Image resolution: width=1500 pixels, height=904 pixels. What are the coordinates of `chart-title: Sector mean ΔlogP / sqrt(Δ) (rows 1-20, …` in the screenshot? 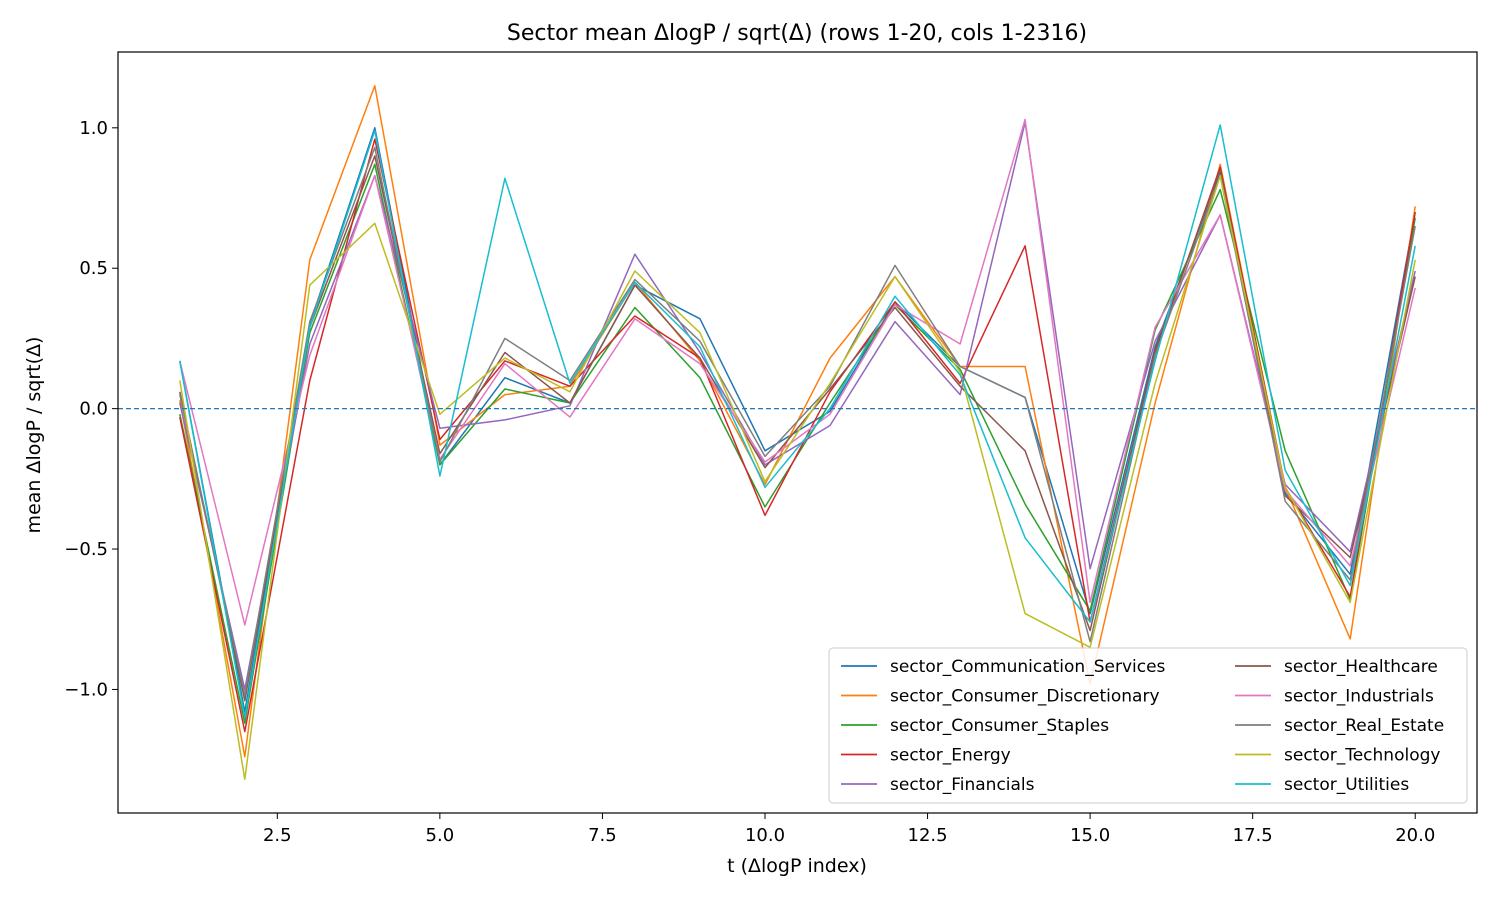 It's located at (797, 33).